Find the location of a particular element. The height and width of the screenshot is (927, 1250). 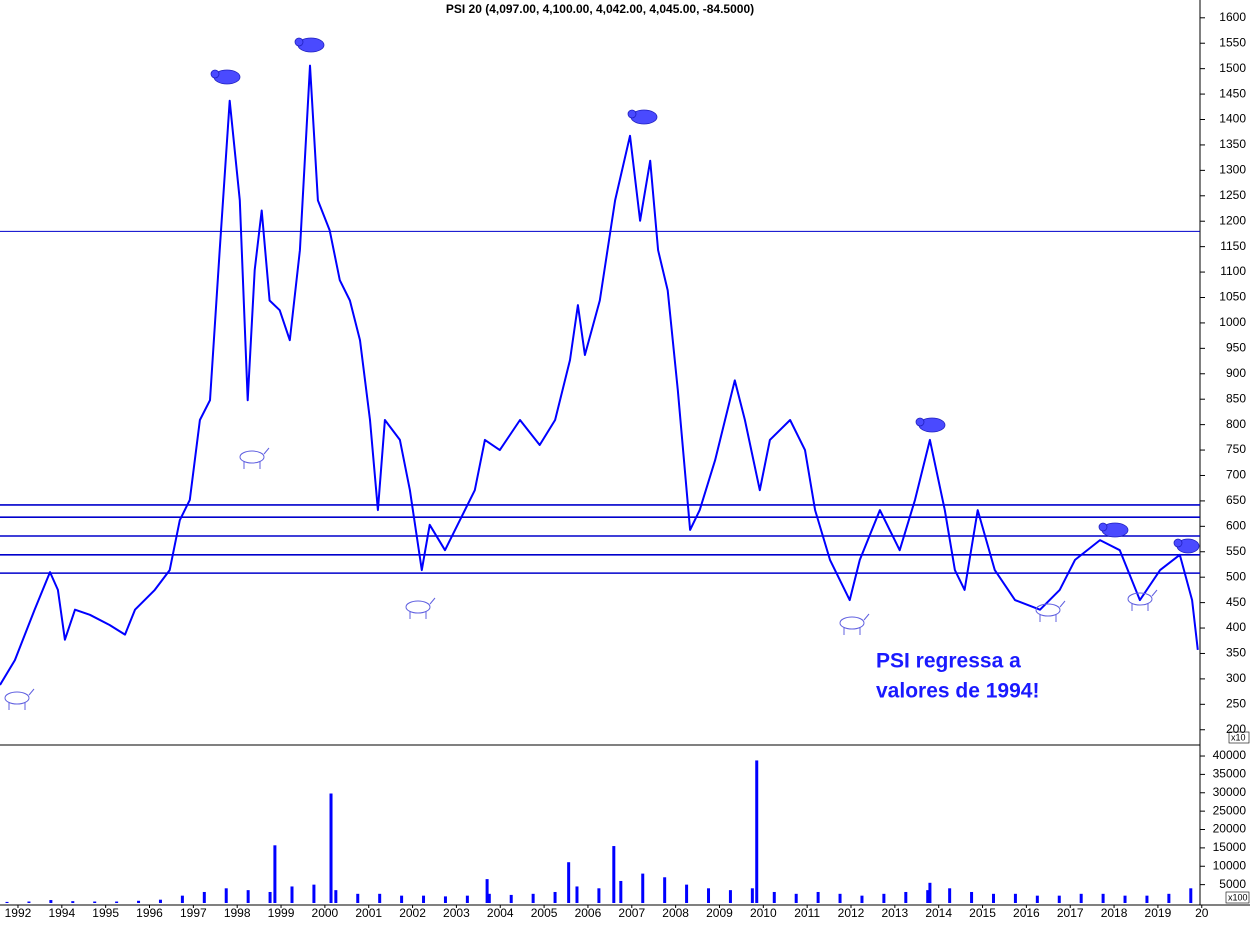

y-tick-label: 900 is located at coordinates (1236, 373).